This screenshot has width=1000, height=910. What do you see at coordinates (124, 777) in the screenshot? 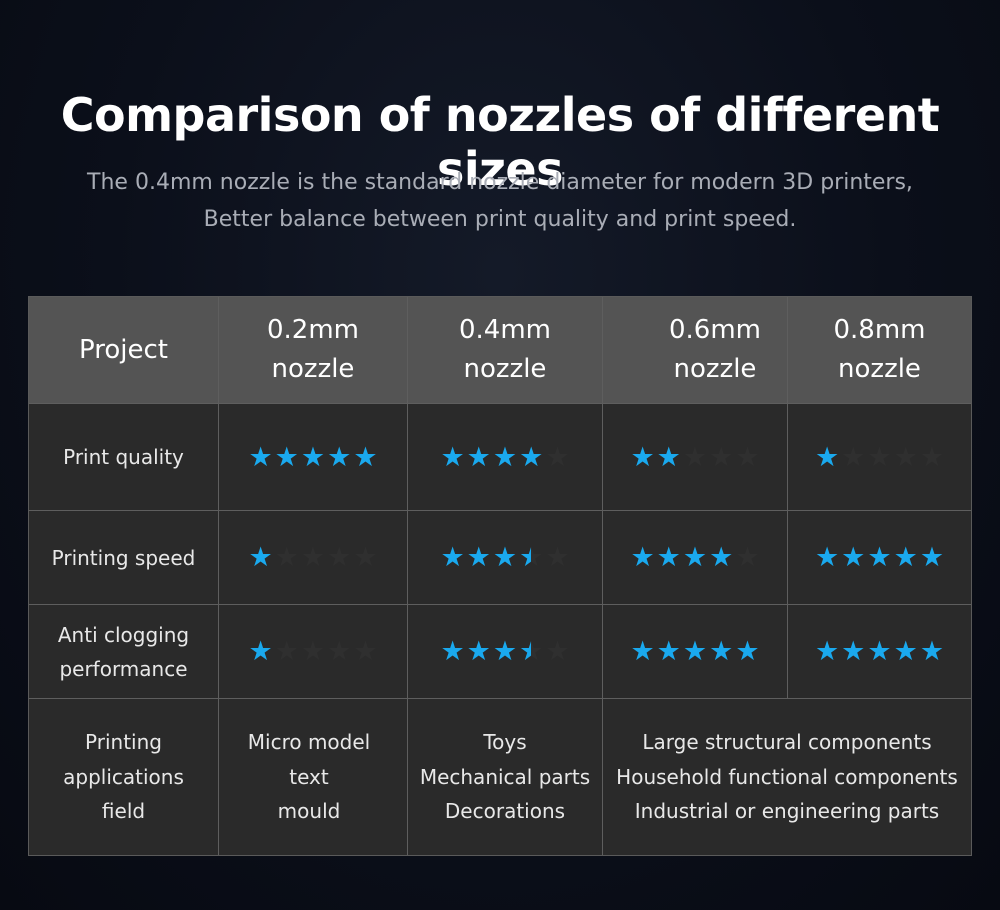
I see `row-label-applications: Printing applications field` at bounding box center [124, 777].